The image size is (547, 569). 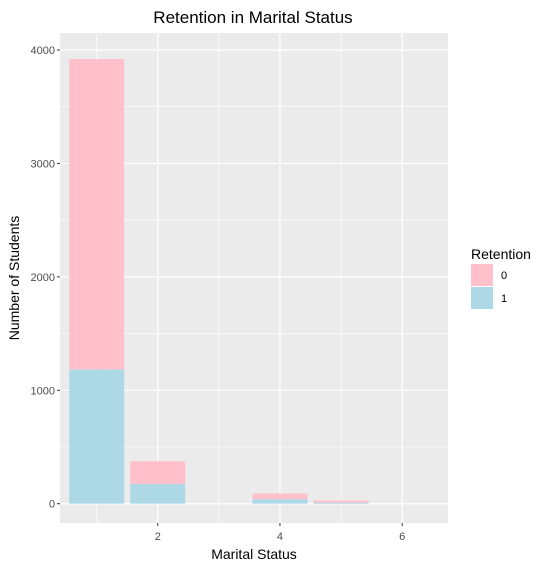 I want to click on x-tick-label: 4, so click(x=280, y=537).